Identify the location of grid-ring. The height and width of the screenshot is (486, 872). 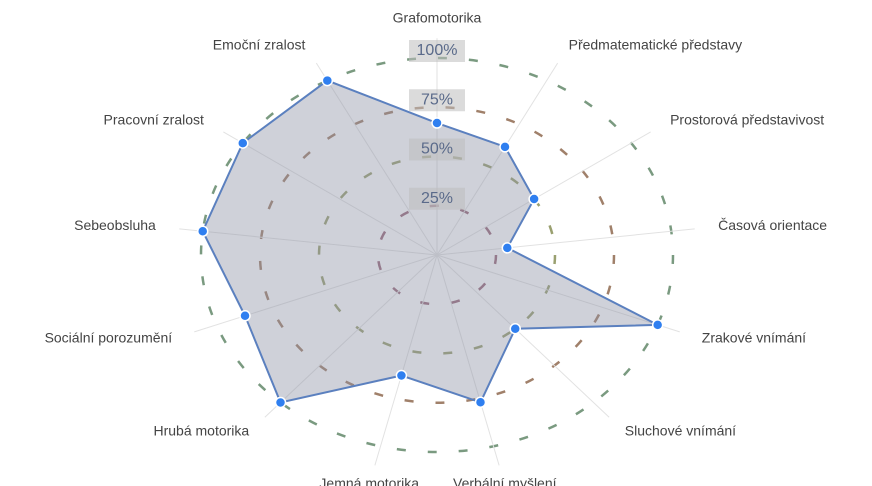
(437, 255).